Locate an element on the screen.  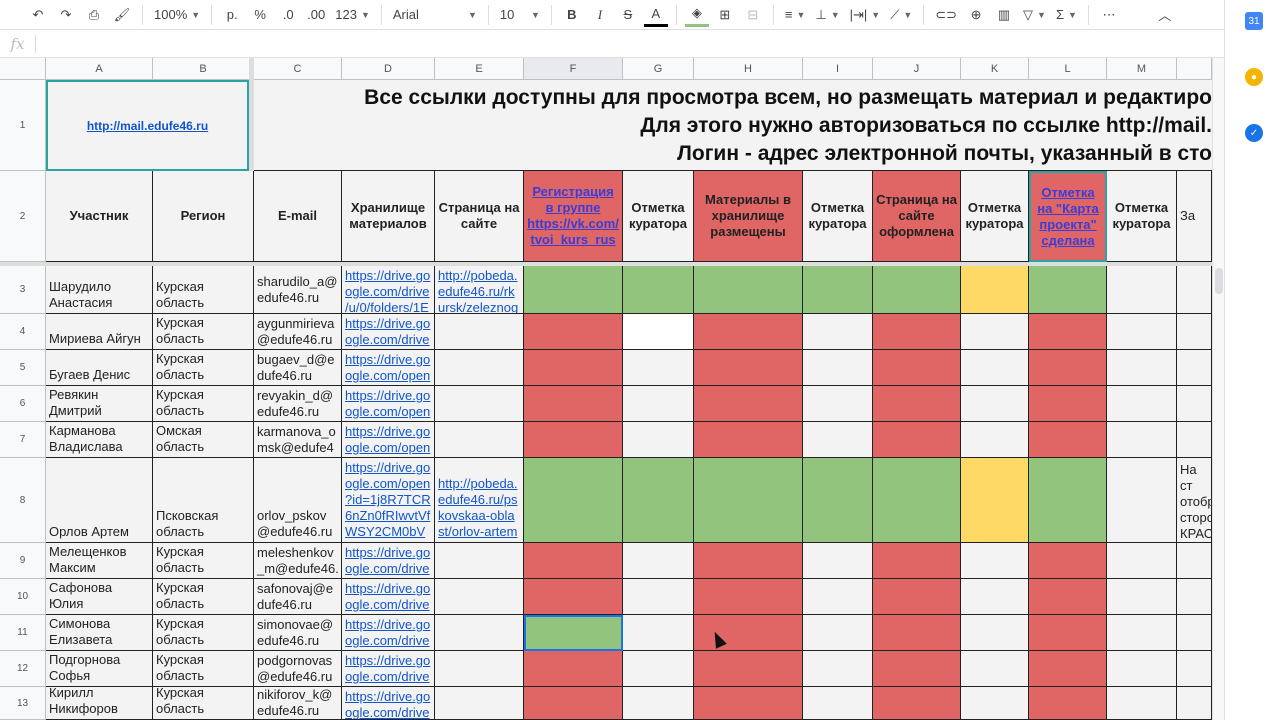
functions-icon: Σ ▼ is located at coordinates (1066, 14).